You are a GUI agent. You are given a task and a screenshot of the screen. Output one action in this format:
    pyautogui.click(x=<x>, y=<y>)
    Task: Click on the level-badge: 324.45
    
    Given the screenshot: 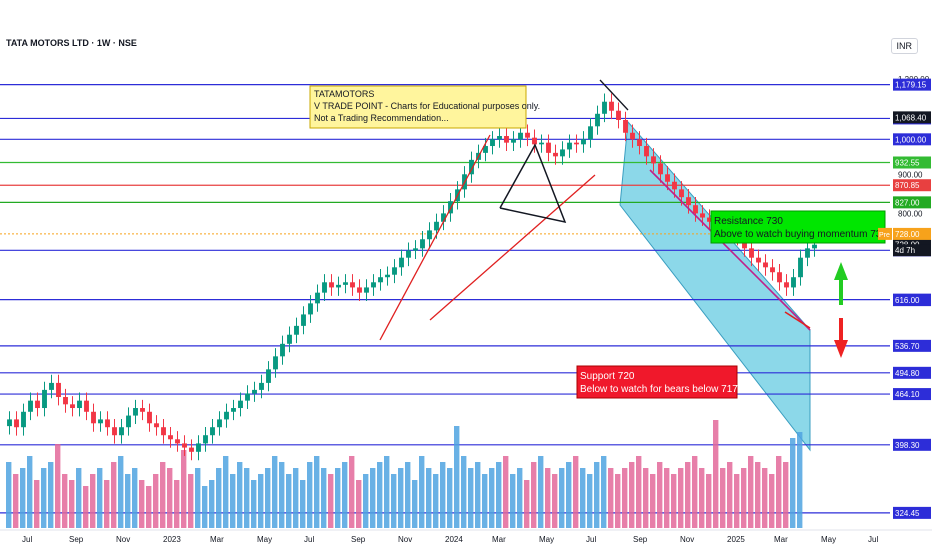 What is the action you would take?
    pyautogui.click(x=907, y=513)
    